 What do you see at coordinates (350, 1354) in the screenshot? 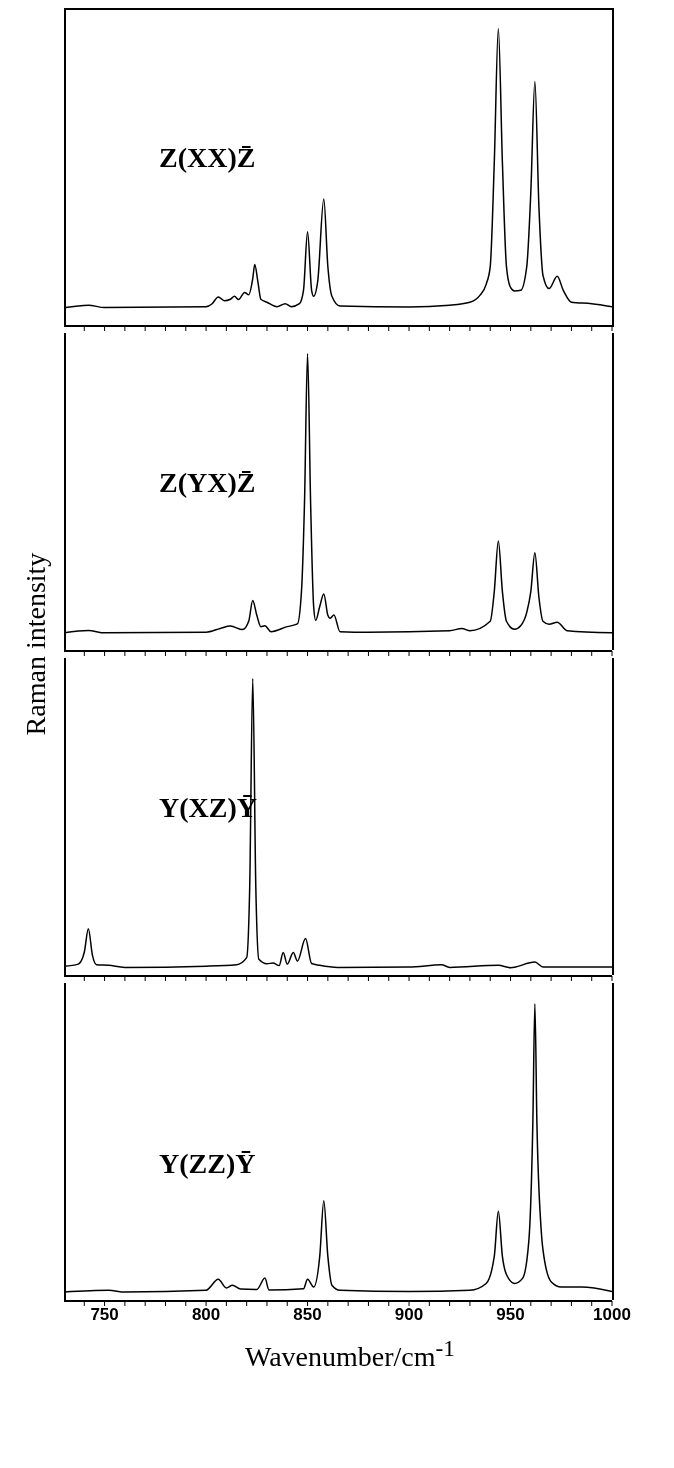
I see `x-axis-title: Wavenumber/cm$^{-1}$` at bounding box center [350, 1354].